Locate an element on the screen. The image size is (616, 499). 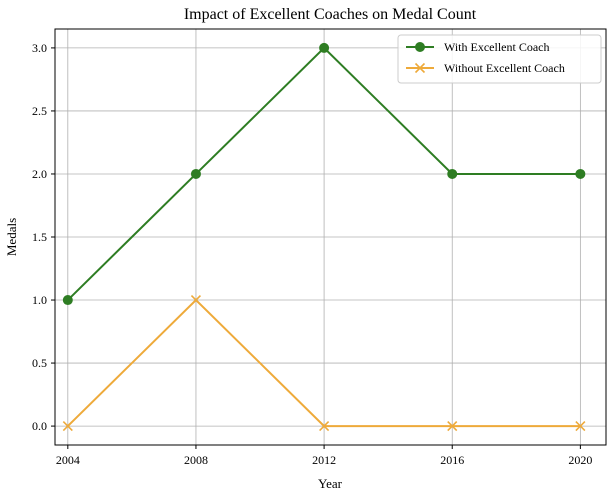
y-tick-label: 1.0 is located at coordinates (39, 300).